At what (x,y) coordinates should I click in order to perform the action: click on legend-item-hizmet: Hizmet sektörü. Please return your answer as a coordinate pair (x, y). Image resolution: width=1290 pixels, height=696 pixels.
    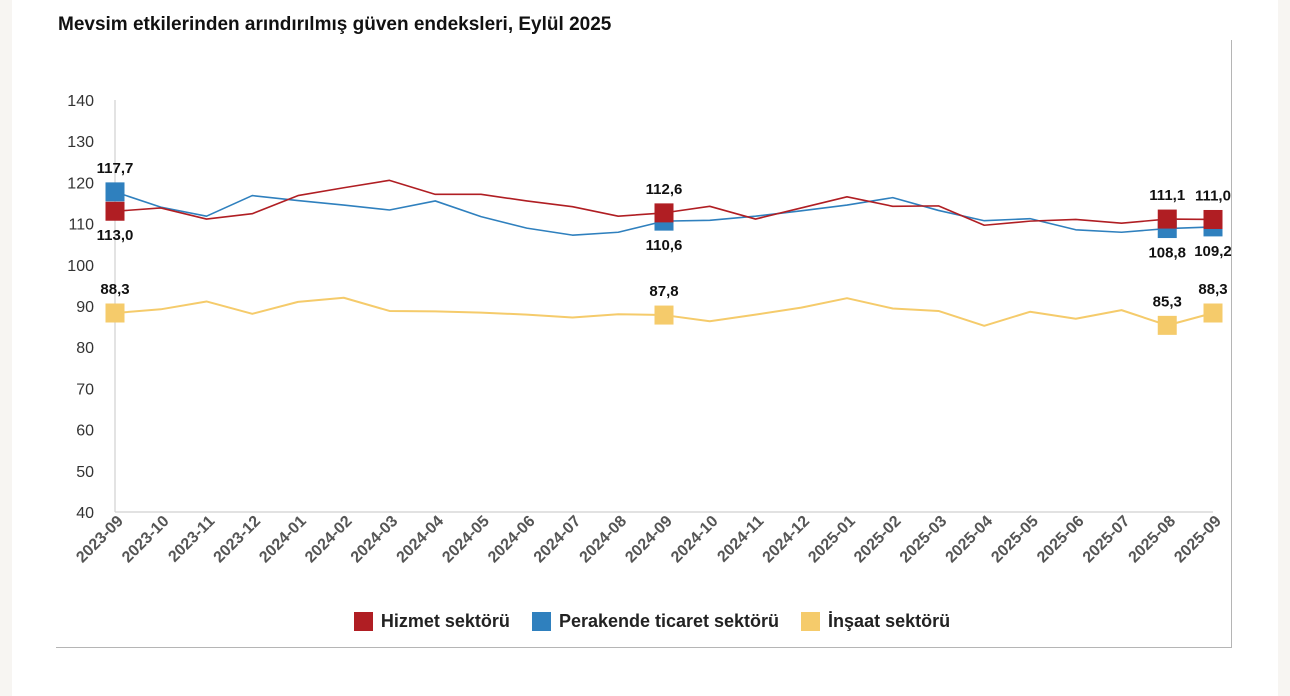
    Looking at the image, I should click on (431, 621).